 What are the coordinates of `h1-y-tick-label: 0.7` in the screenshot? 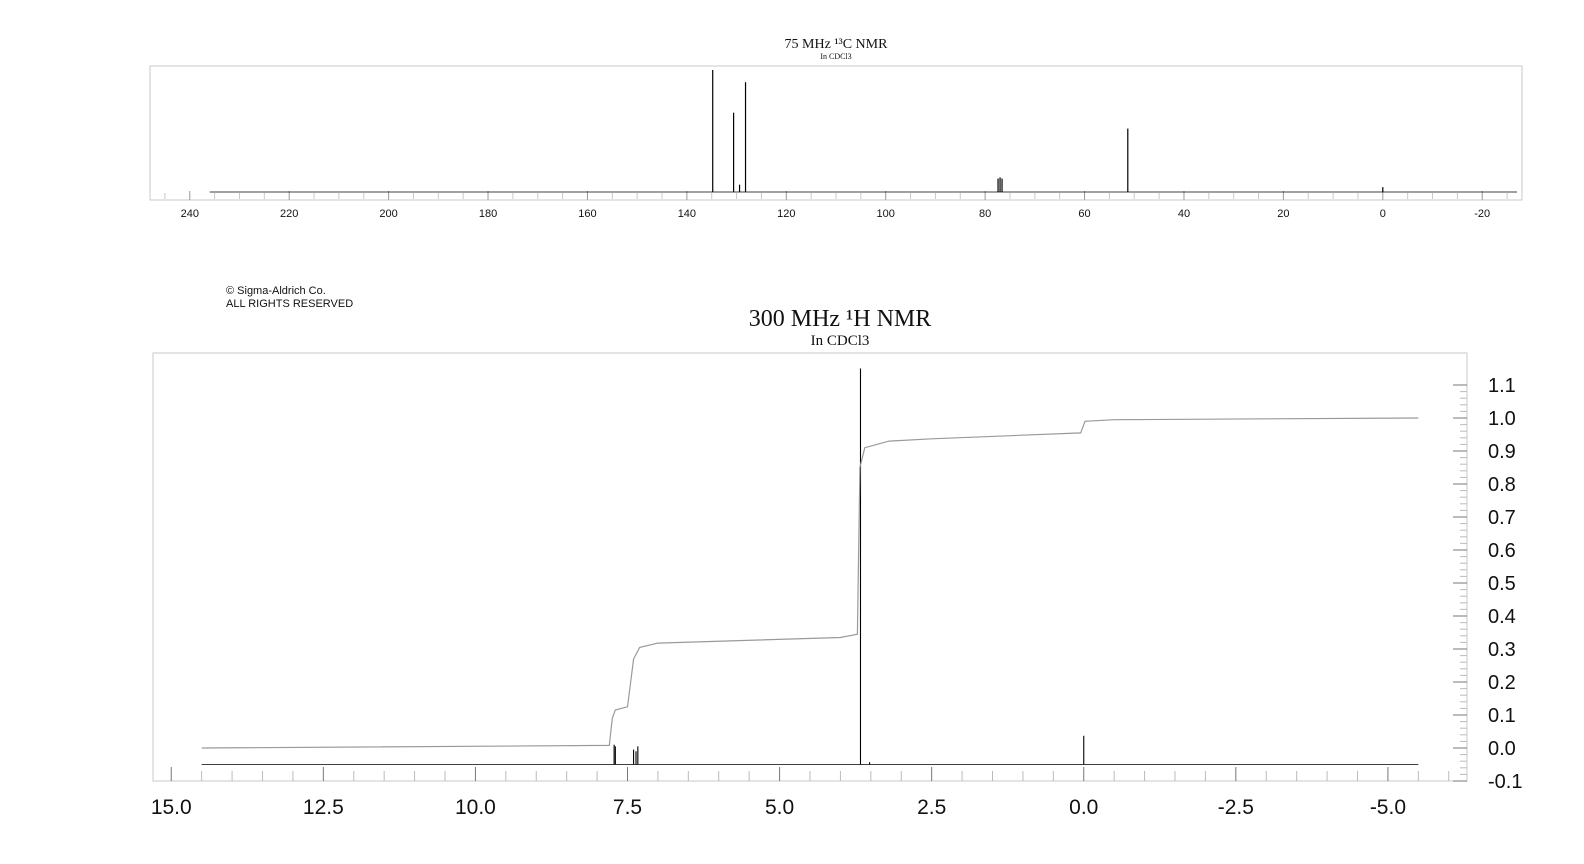 It's located at (1502, 518).